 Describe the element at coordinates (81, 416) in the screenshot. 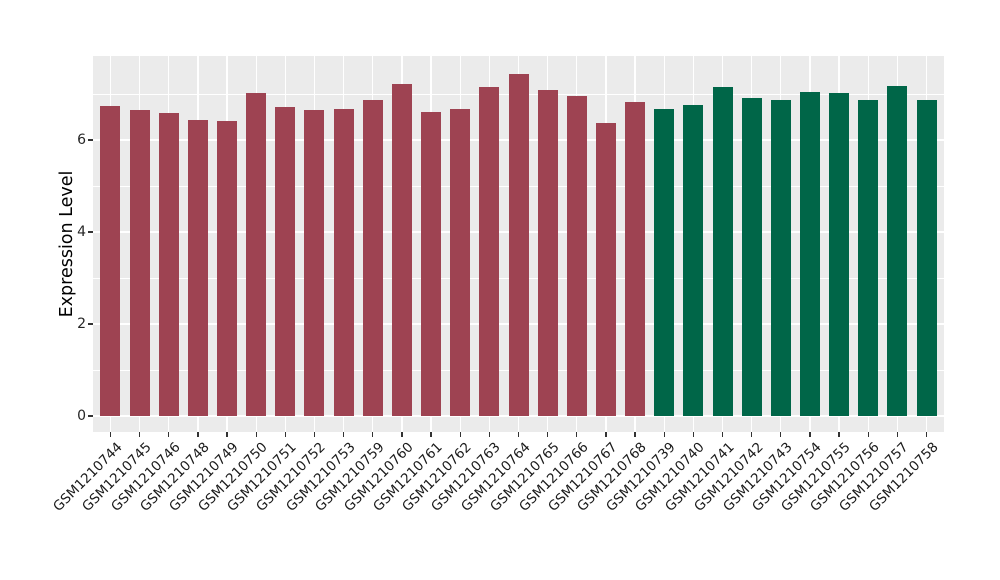

I see `y-tick-label: 0` at that location.